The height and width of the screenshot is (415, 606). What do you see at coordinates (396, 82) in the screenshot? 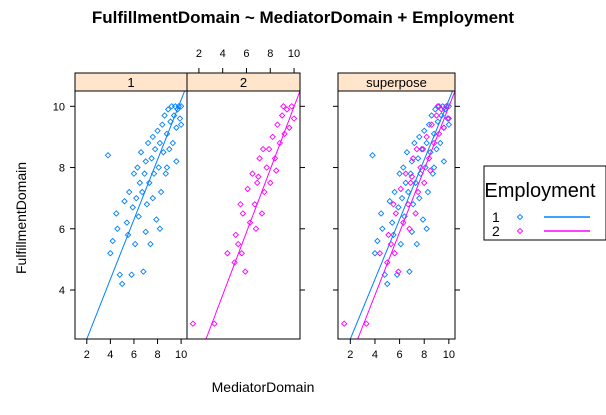
I see `panel-strip-label: superpose` at bounding box center [396, 82].